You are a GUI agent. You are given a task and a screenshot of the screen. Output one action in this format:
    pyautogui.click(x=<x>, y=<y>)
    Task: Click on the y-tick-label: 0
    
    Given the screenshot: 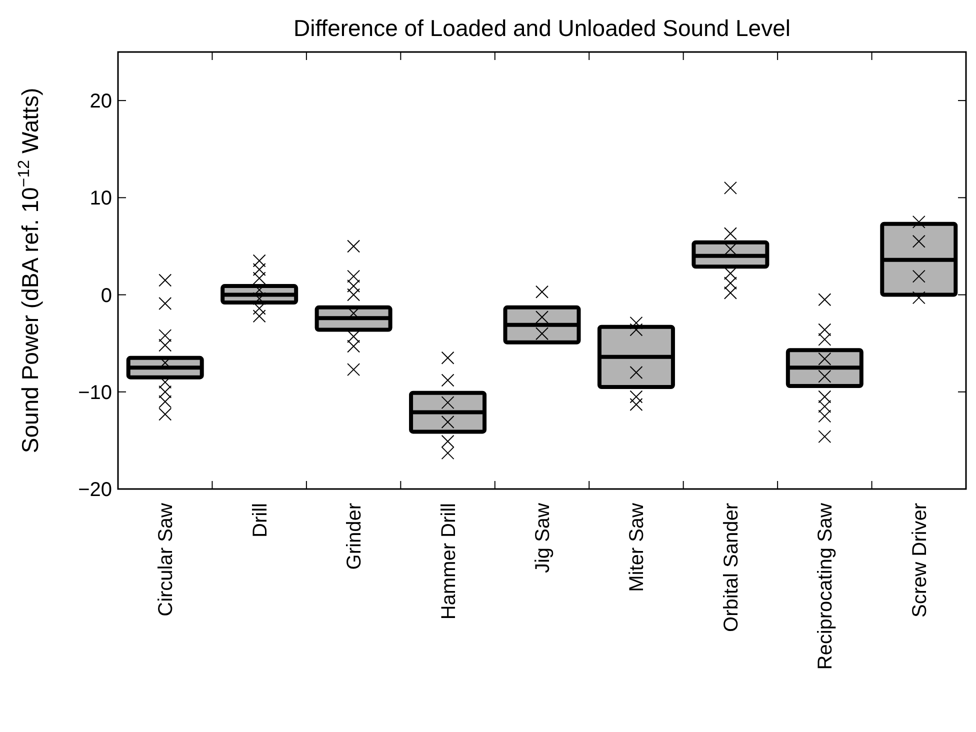 What is the action you would take?
    pyautogui.click(x=106, y=295)
    